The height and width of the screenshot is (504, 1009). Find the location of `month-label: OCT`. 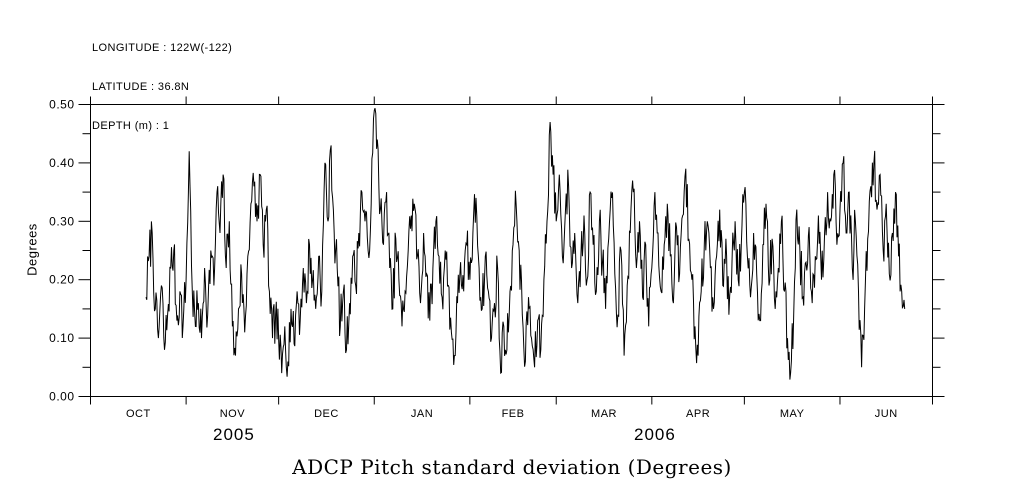

month-label: OCT is located at coordinates (138, 414).